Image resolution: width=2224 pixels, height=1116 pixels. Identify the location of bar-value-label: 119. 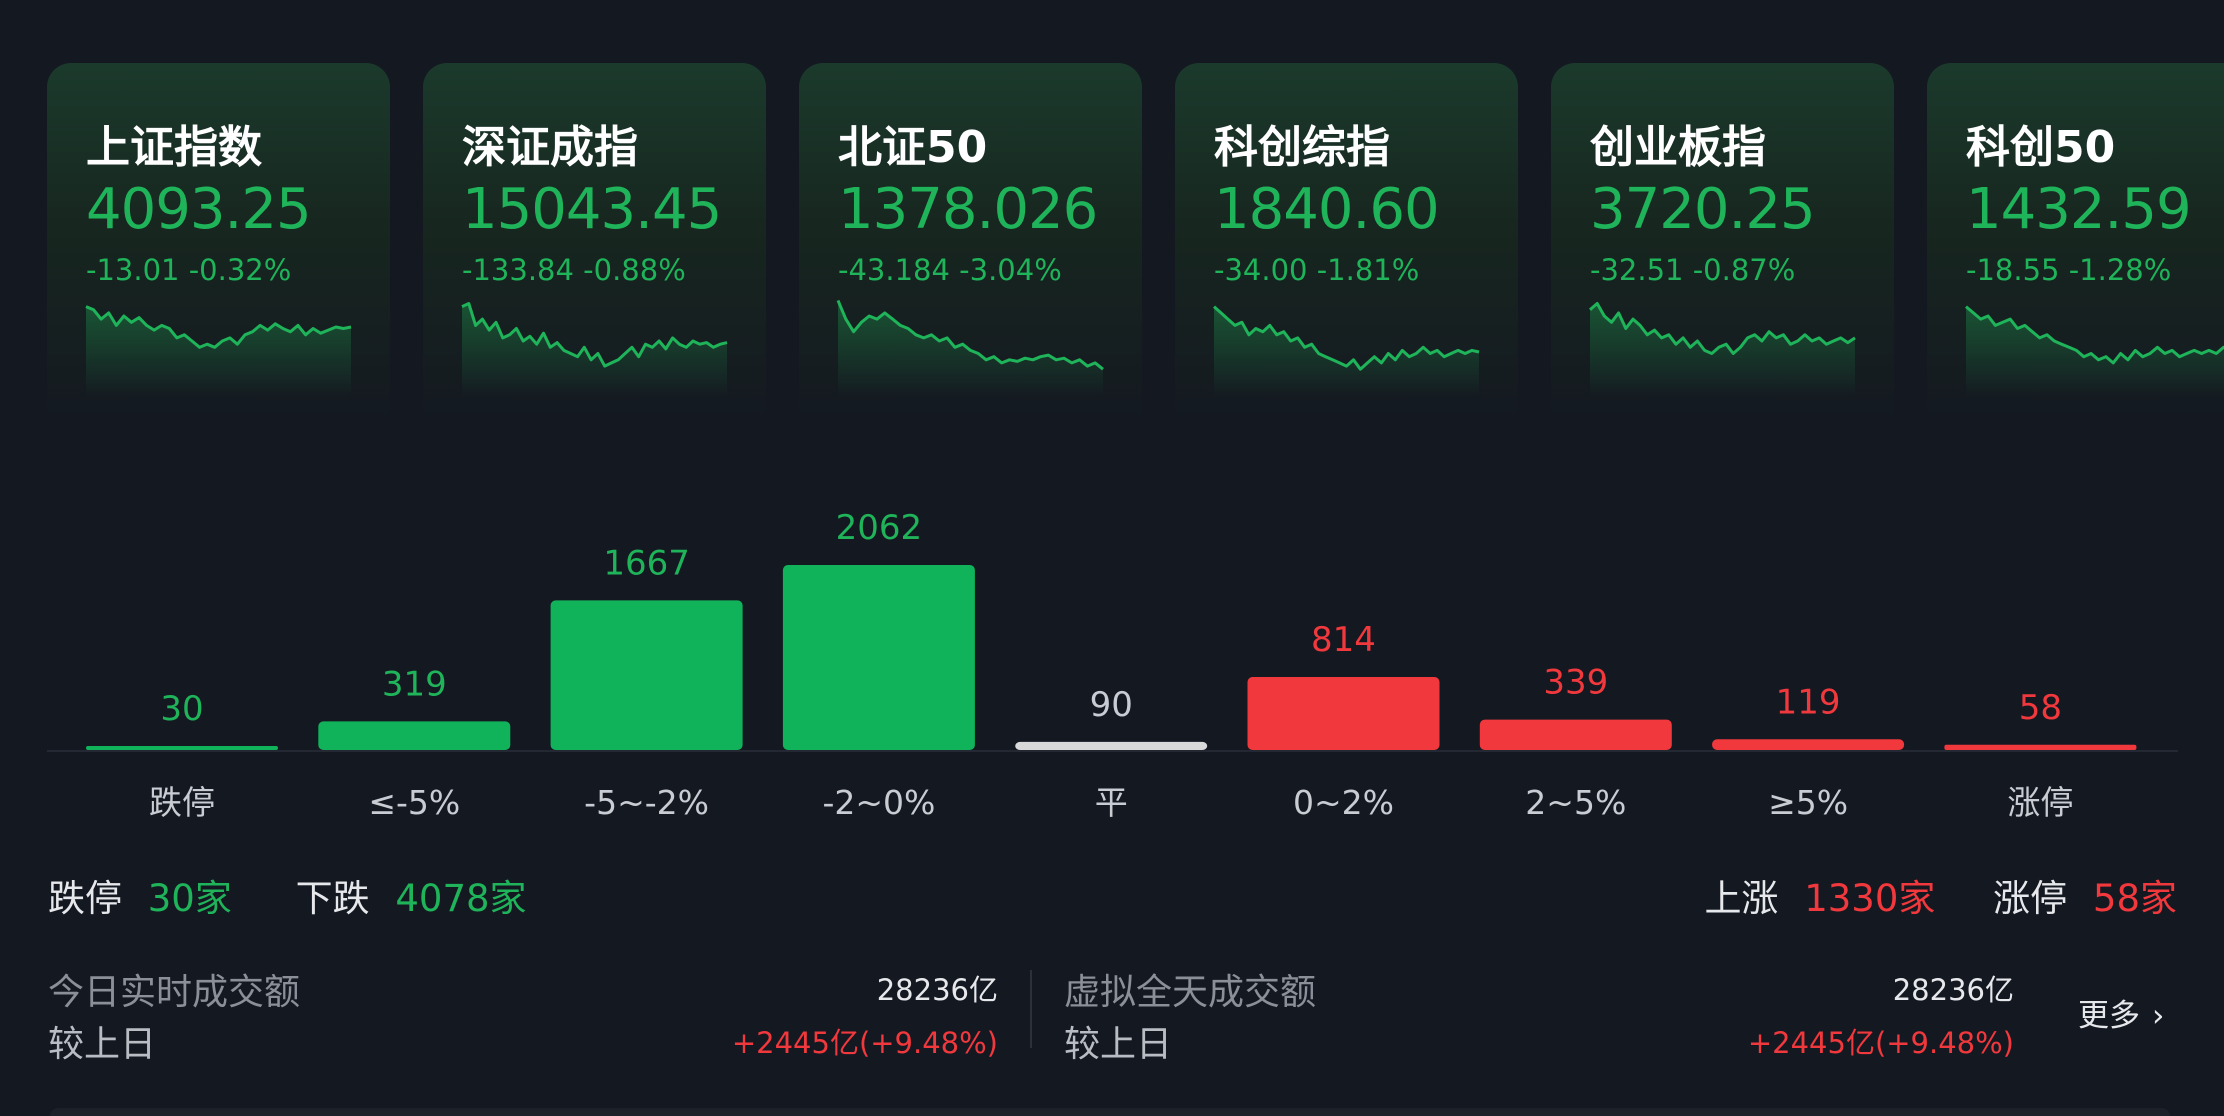
(1808, 702).